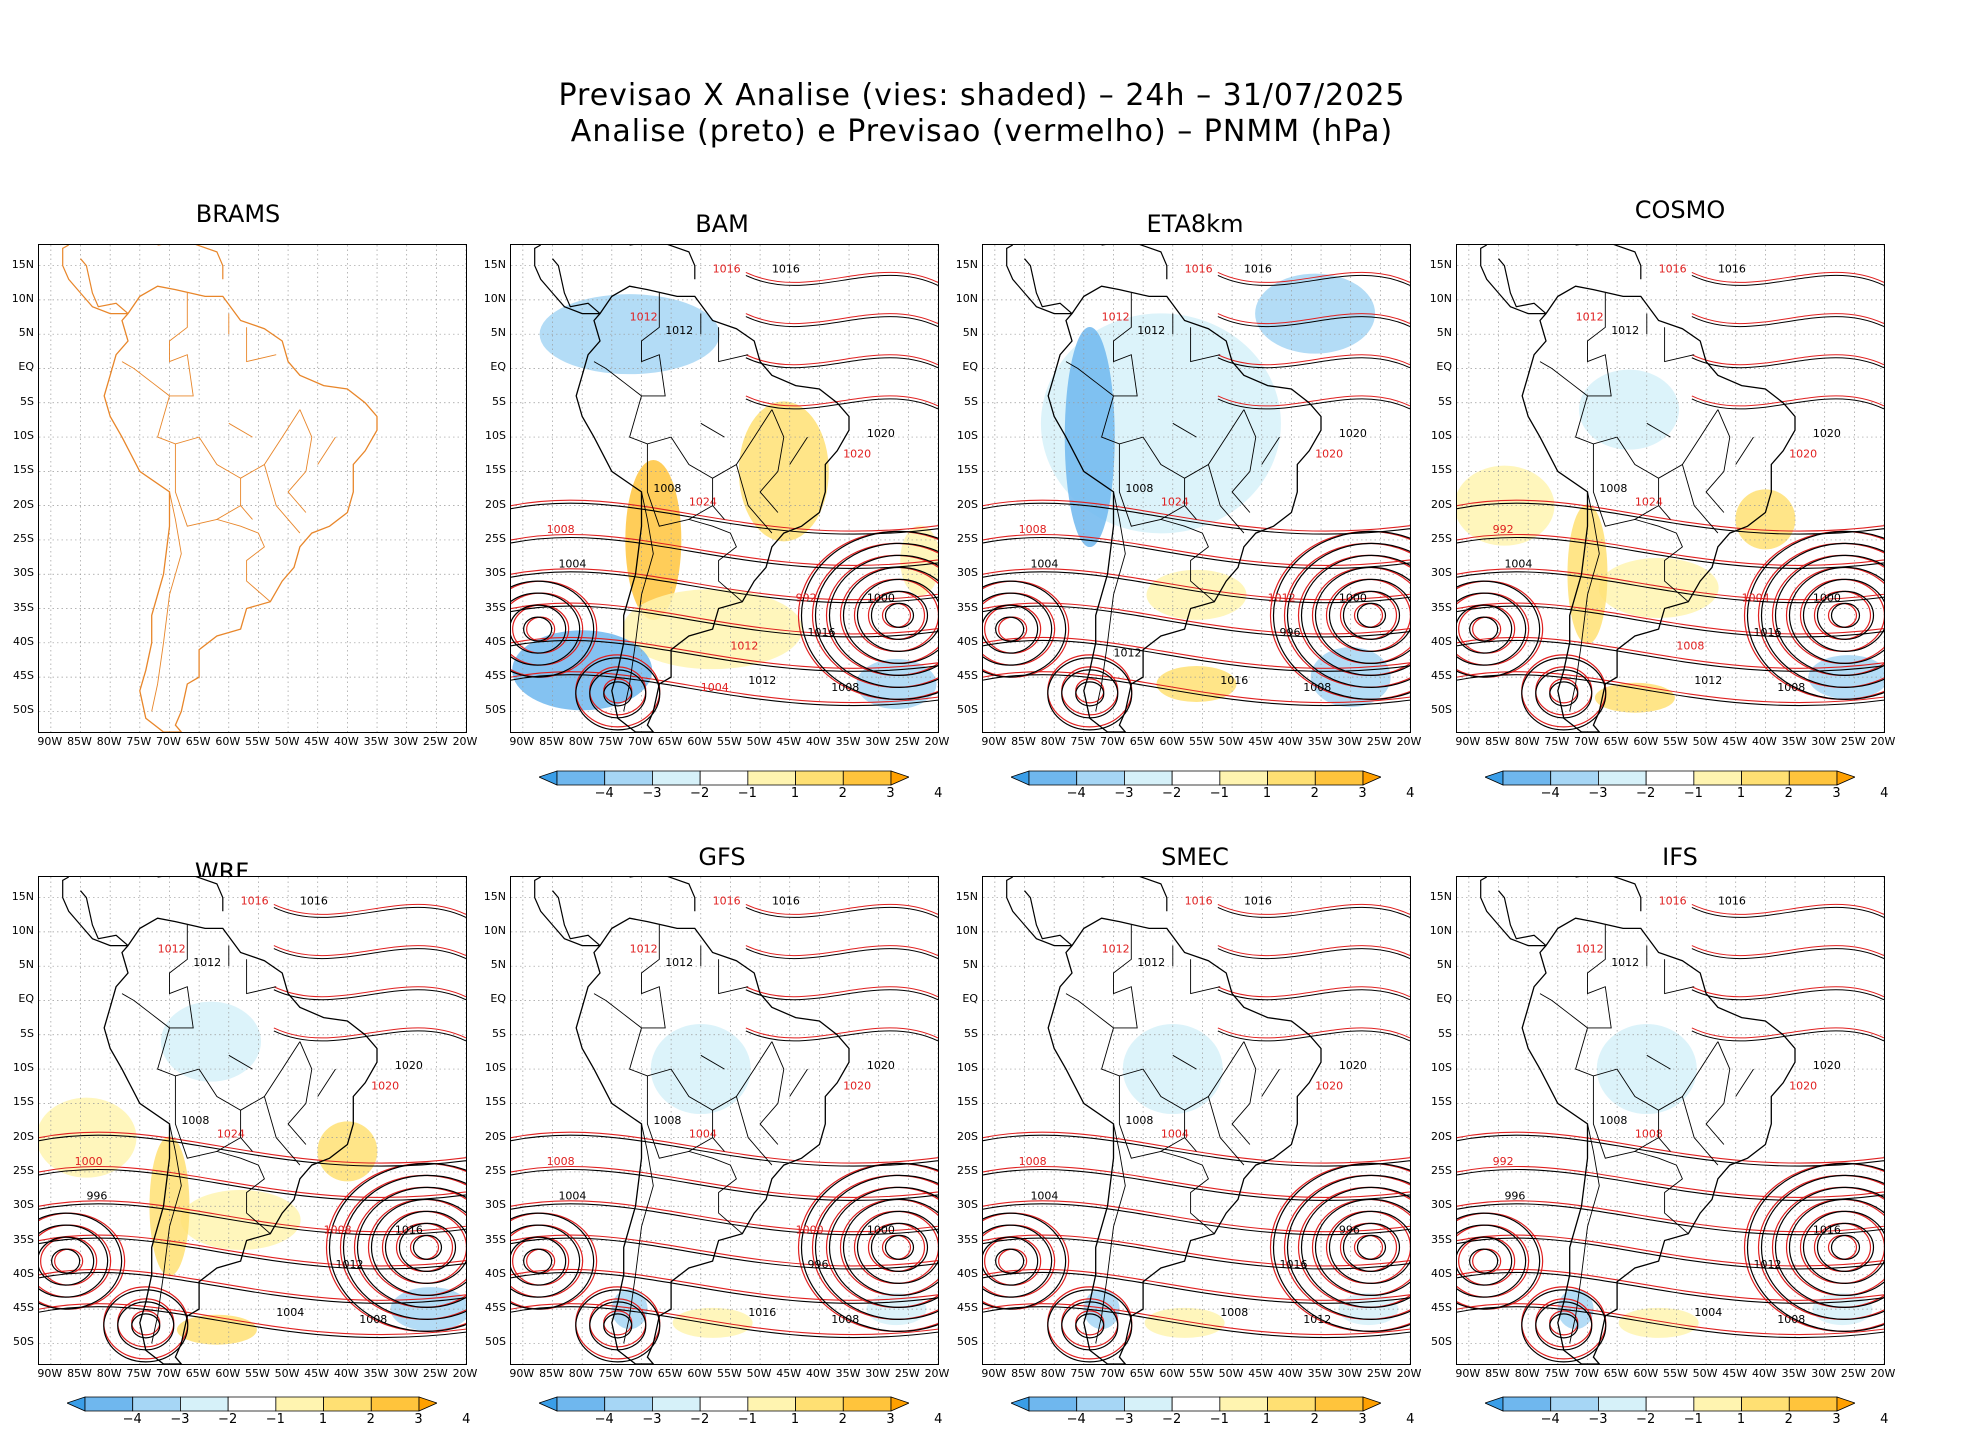 Image resolution: width=1964 pixels, height=1436 pixels. I want to click on isobar-label-forecast: 1016, so click(255, 900).